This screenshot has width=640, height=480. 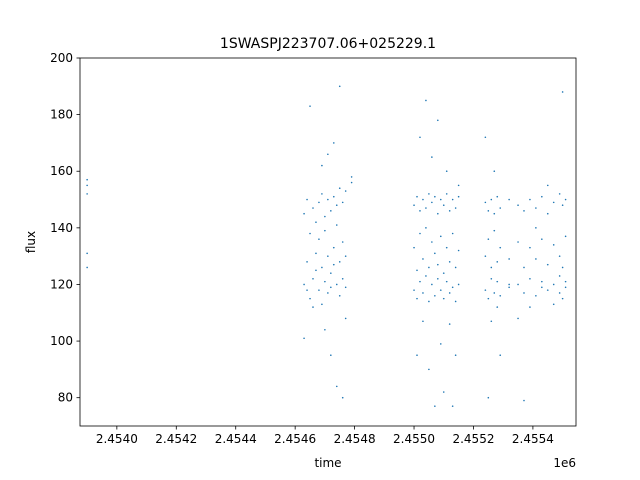 What do you see at coordinates (176, 439) in the screenshot?
I see `x-tick-label: 2.4542` at bounding box center [176, 439].